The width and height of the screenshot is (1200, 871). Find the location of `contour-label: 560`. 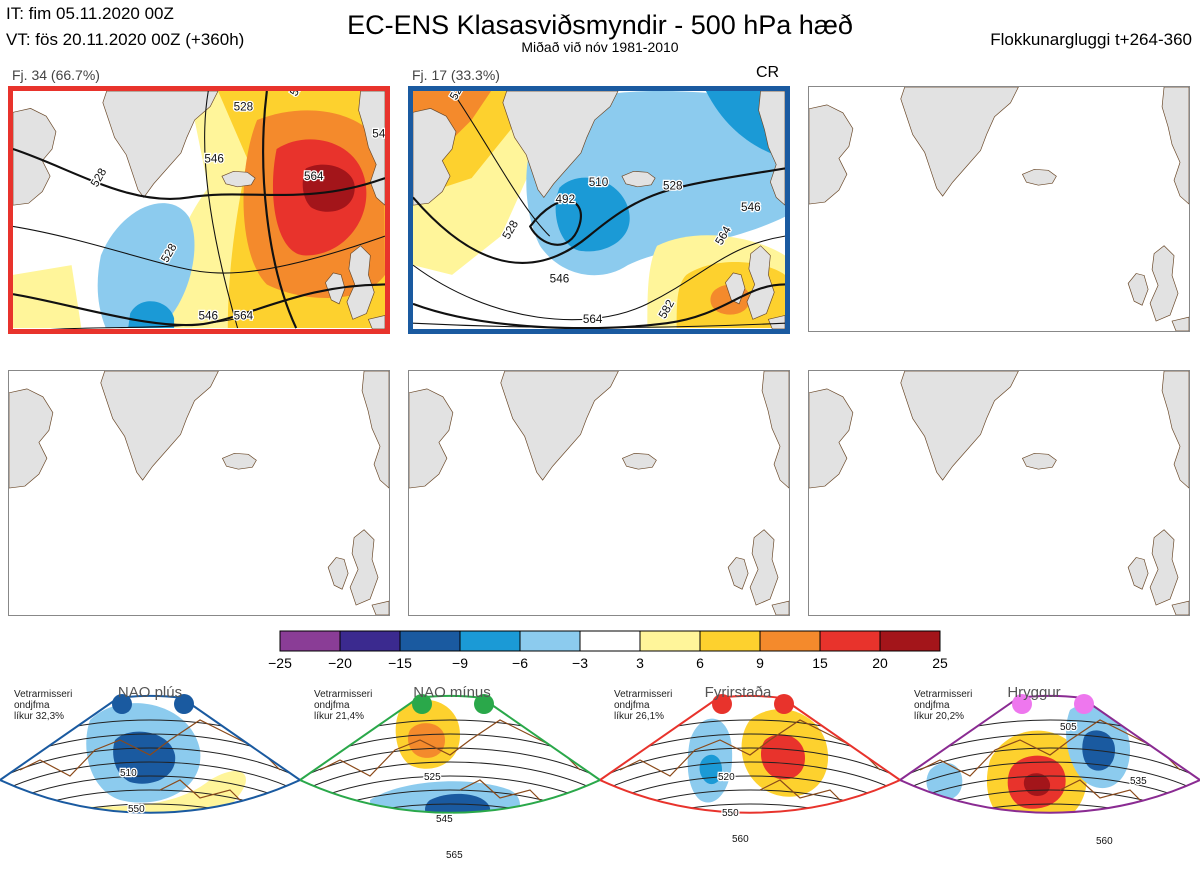

contour-label: 560 is located at coordinates (1104, 841).